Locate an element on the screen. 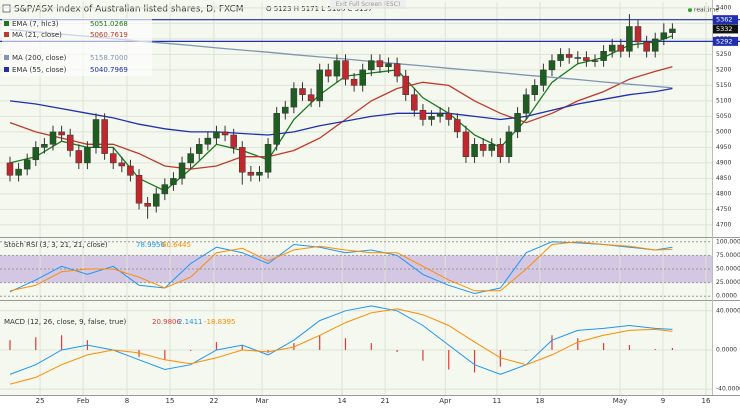 The width and height of the screenshot is (740, 411). y-tick-label: 5050 is located at coordinates (723, 116).